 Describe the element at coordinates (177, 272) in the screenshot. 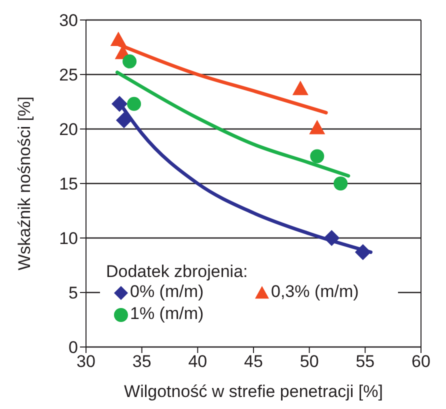

I see `legend-title: Dodatek zbrojenia:` at that location.